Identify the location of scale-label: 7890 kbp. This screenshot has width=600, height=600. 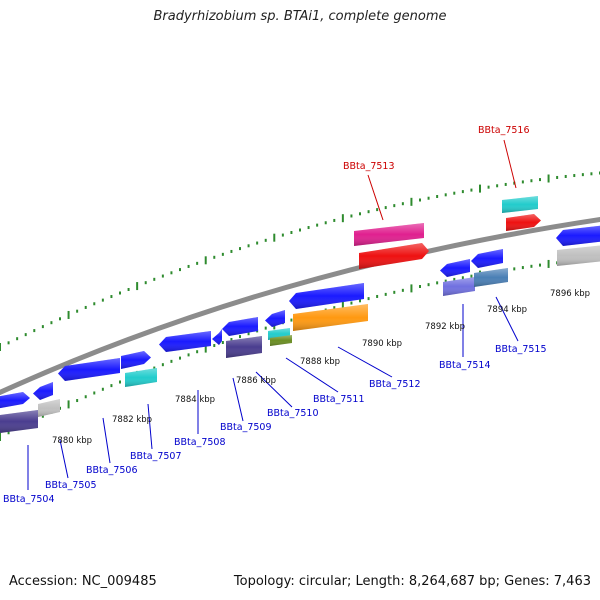
(382, 344).